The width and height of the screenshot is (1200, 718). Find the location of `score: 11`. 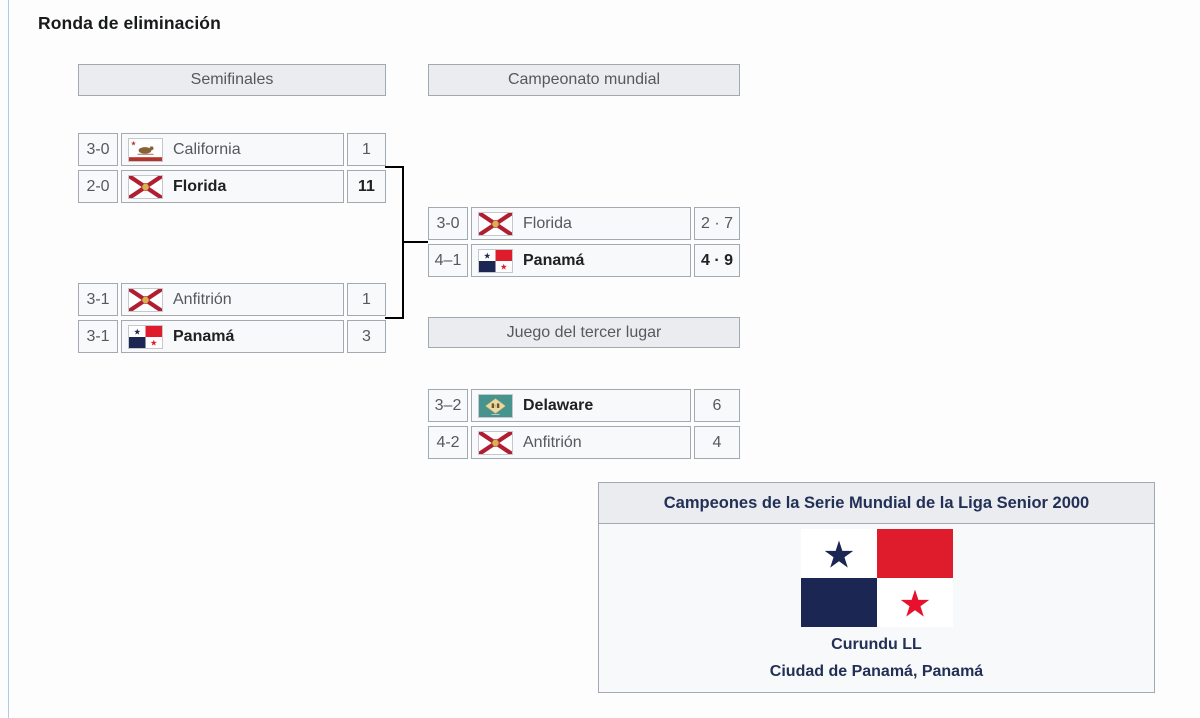

score: 11 is located at coordinates (366, 186).